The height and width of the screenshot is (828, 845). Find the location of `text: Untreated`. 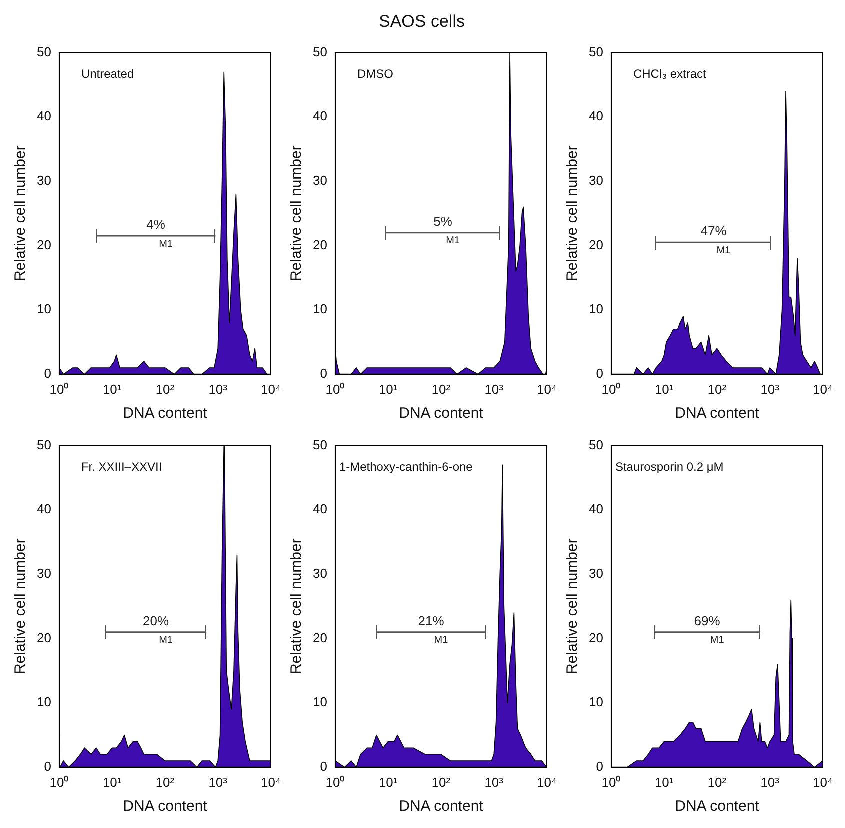

text: Untreated is located at coordinates (107, 74).